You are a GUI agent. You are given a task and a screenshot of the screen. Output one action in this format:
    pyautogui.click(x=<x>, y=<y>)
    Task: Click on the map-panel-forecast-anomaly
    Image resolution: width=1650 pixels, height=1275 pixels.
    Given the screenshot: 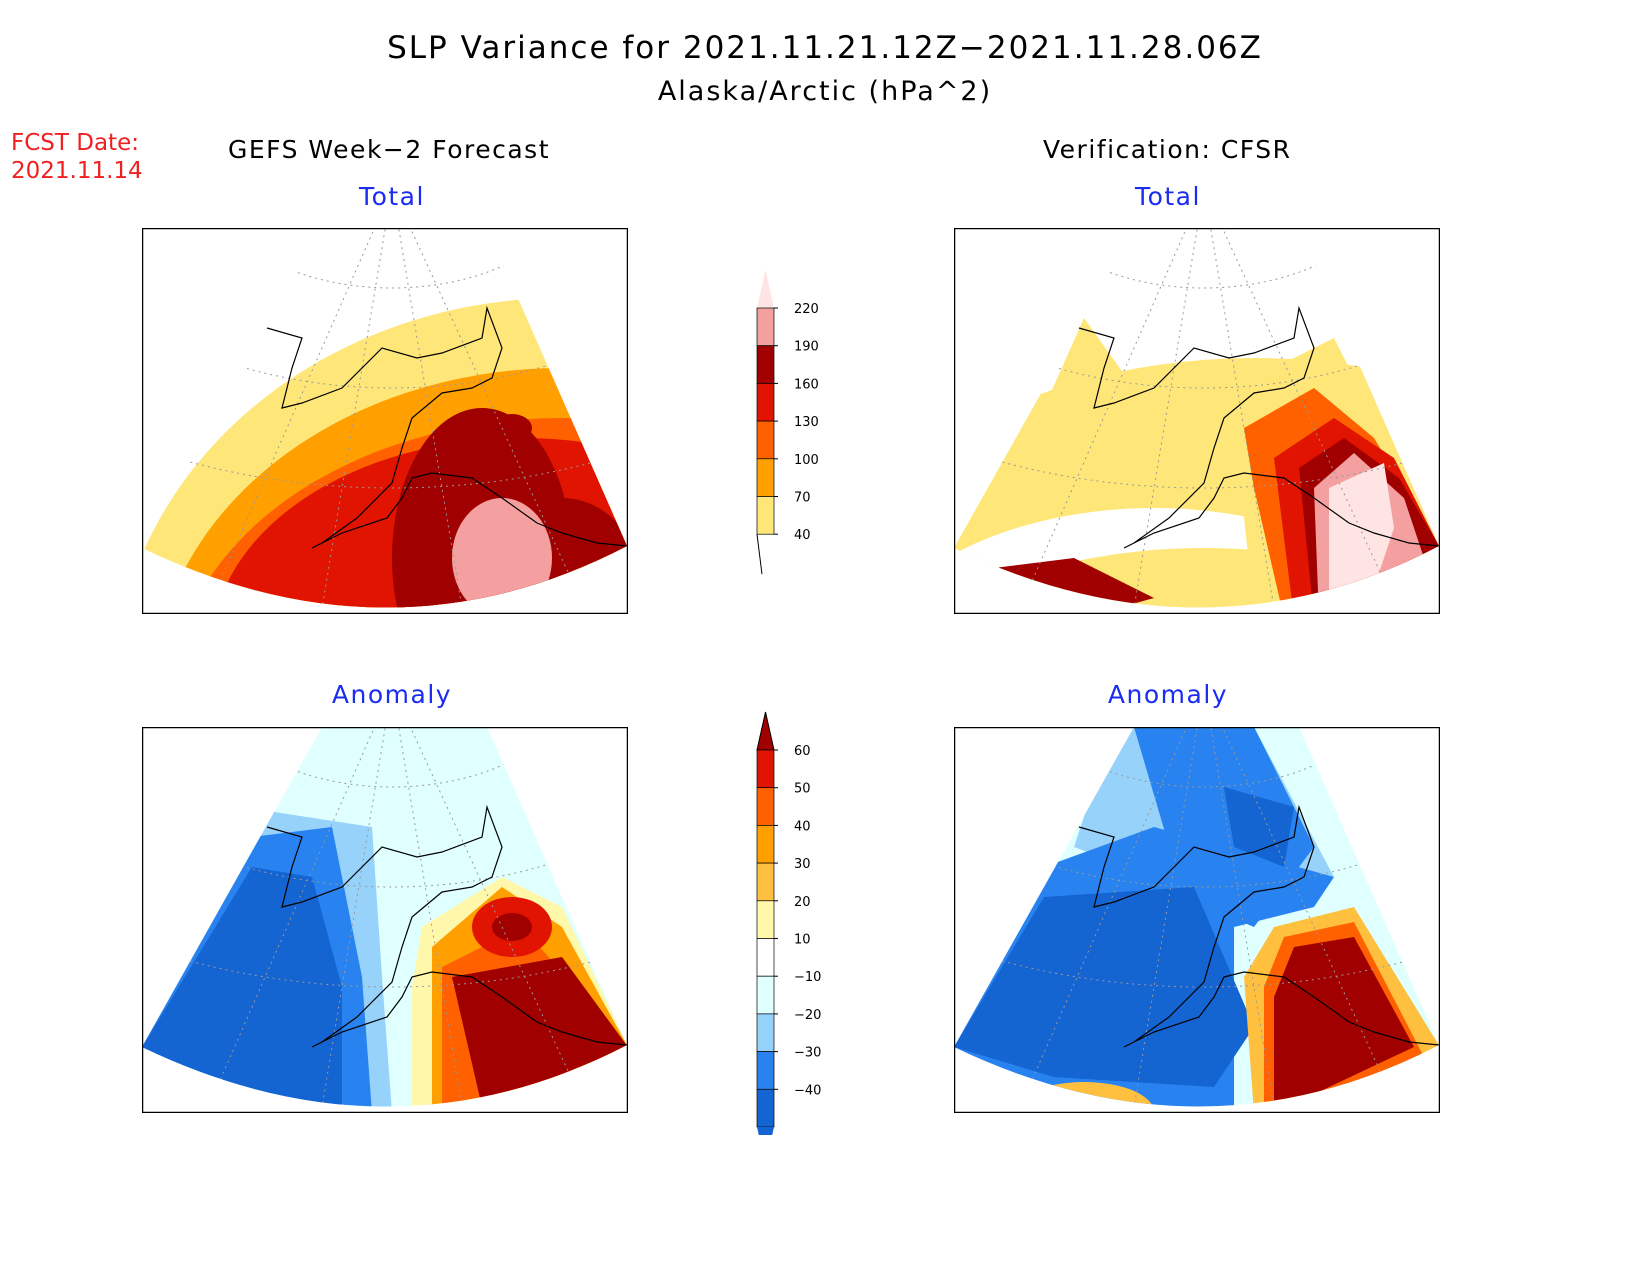 What is the action you would take?
    pyautogui.click(x=385, y=920)
    